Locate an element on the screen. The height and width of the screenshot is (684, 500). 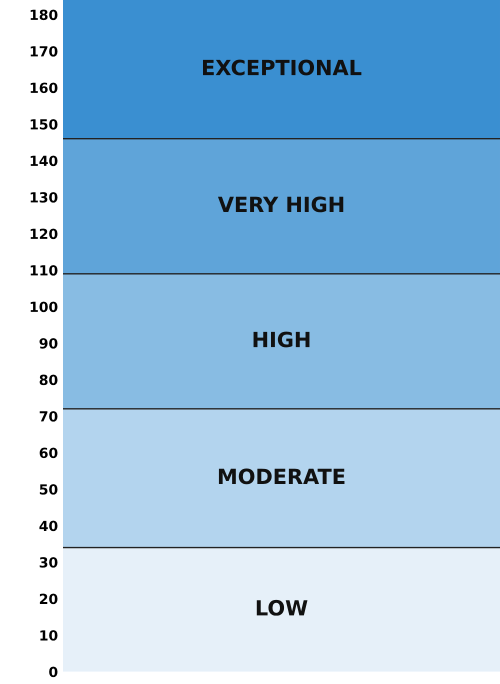
y-tick-label: 80 is located at coordinates (49, 380).